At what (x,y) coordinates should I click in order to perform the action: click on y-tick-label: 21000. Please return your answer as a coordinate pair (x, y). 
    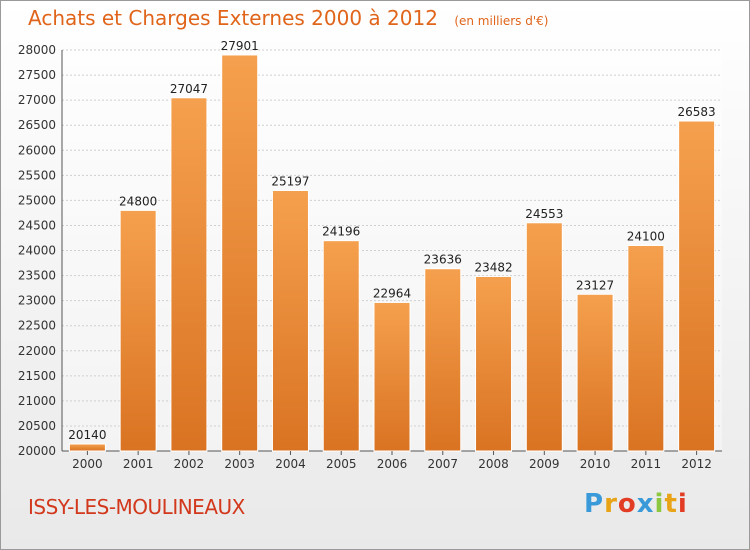
    Looking at the image, I should click on (37, 401).